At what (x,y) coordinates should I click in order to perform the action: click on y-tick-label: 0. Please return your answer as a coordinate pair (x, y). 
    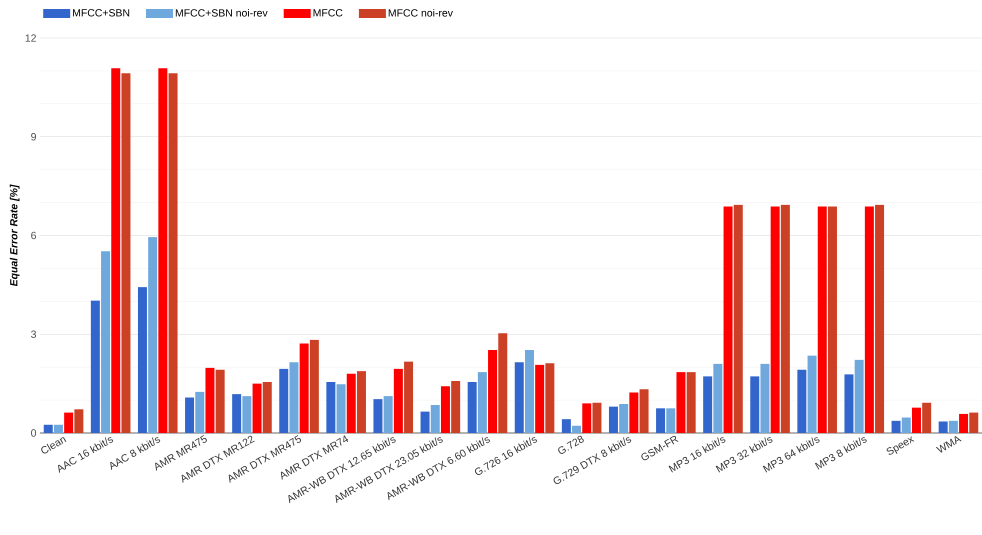
    Looking at the image, I should click on (33, 433).